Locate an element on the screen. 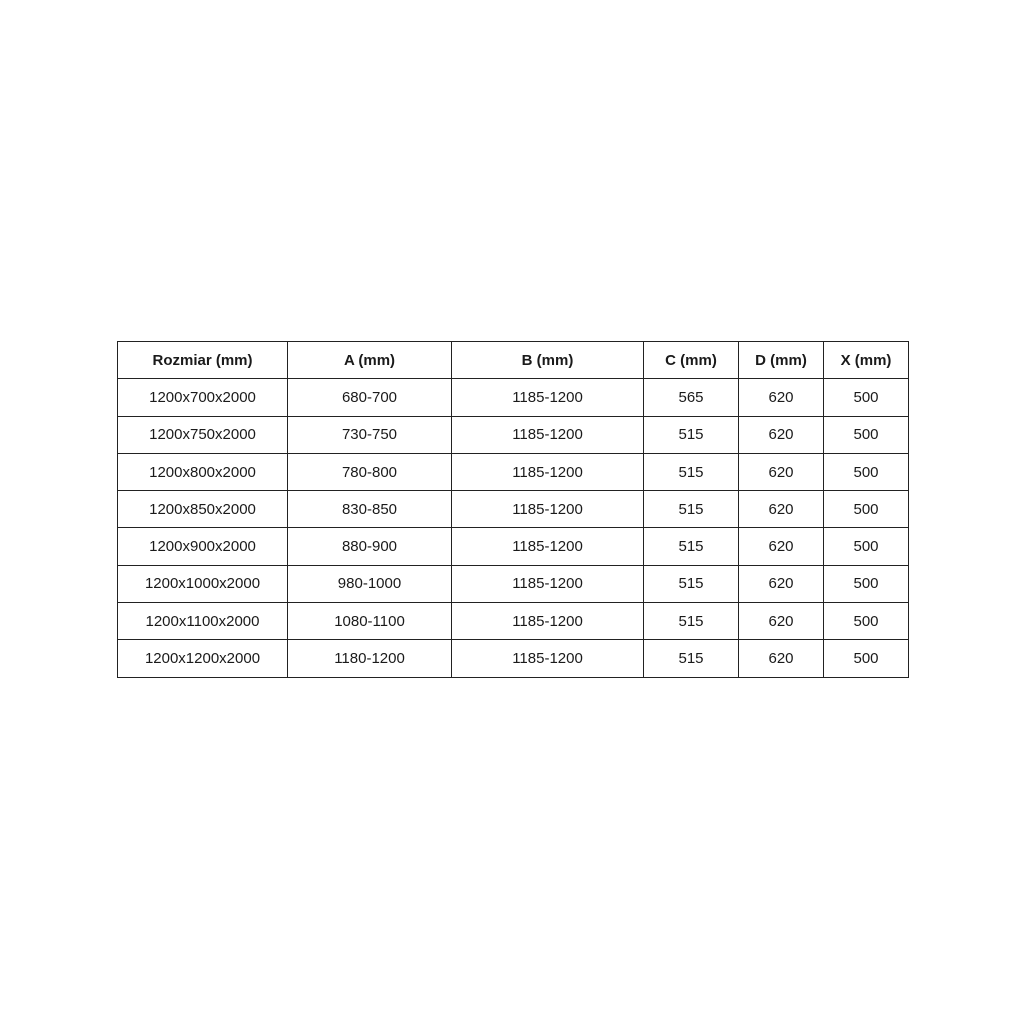 The height and width of the screenshot is (1024, 1024). table-cell: 1200x700x2000 is located at coordinates (202, 397).